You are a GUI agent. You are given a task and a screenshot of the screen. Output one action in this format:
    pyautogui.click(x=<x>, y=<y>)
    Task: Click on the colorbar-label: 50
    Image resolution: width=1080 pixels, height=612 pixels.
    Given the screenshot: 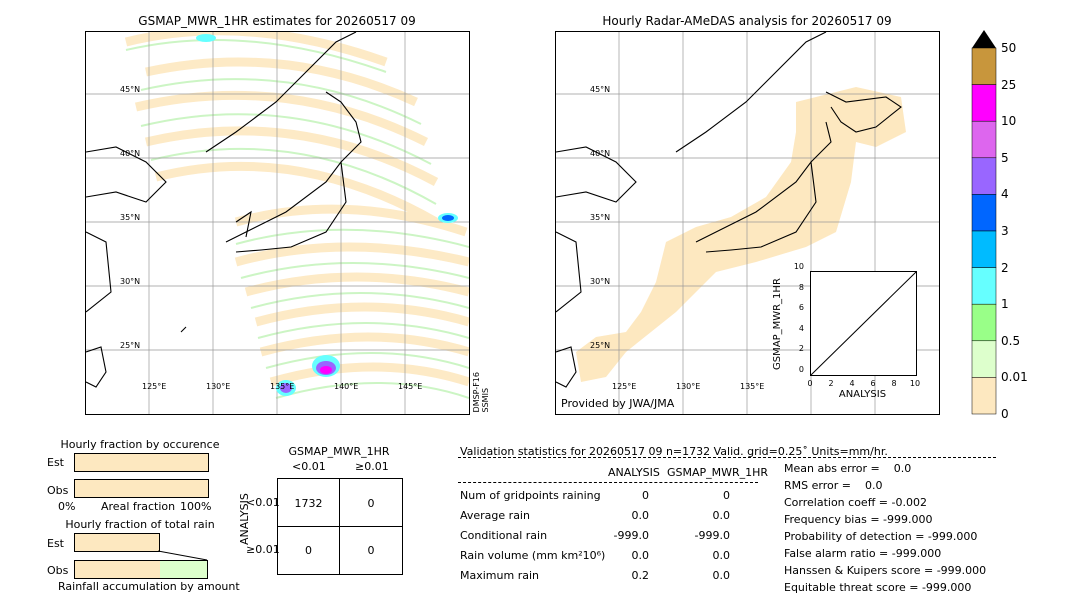 What is the action you would take?
    pyautogui.click(x=1009, y=48)
    